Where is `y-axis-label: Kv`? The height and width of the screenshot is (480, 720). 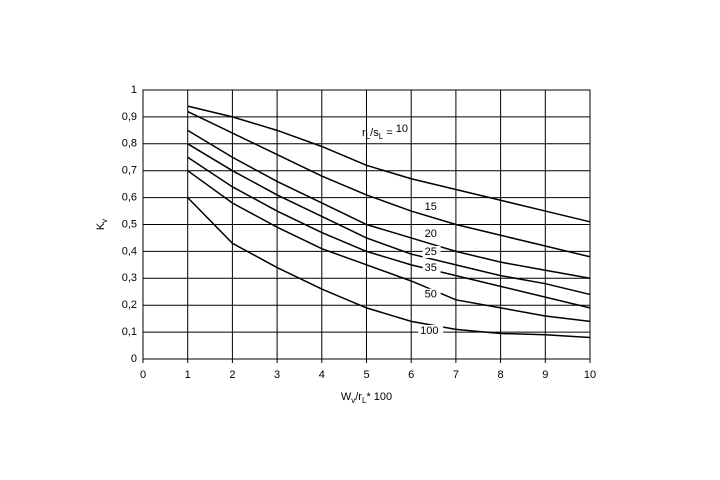 y-axis-label: Kv is located at coordinates (102, 224).